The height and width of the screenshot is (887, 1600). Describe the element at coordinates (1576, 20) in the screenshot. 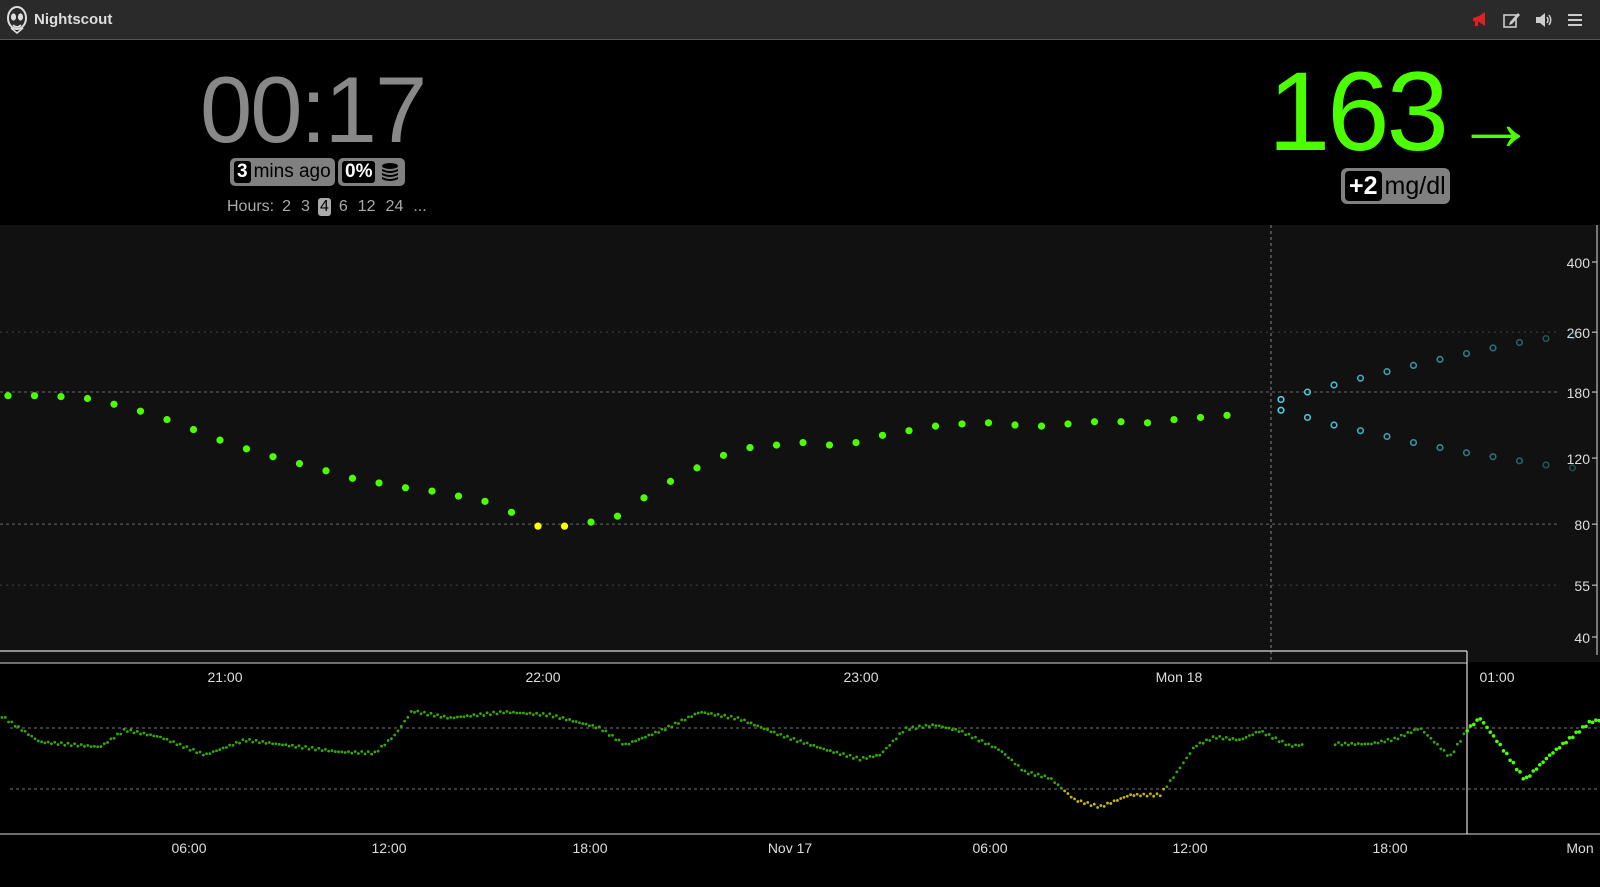

I see `menu-icon` at that location.